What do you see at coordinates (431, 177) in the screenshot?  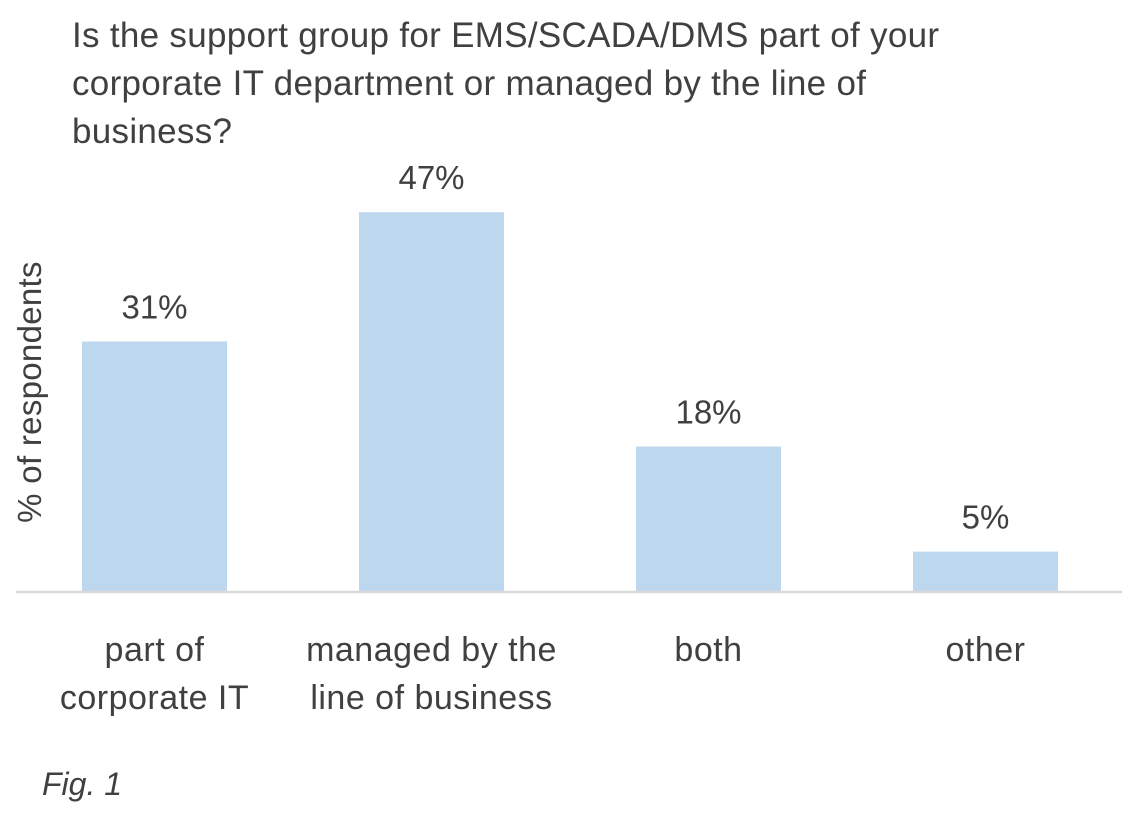 I see `data-label-1: 47%` at bounding box center [431, 177].